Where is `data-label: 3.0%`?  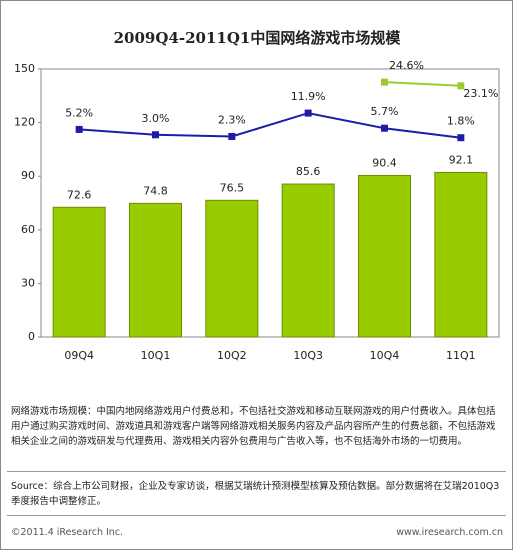 data-label: 3.0% is located at coordinates (156, 118).